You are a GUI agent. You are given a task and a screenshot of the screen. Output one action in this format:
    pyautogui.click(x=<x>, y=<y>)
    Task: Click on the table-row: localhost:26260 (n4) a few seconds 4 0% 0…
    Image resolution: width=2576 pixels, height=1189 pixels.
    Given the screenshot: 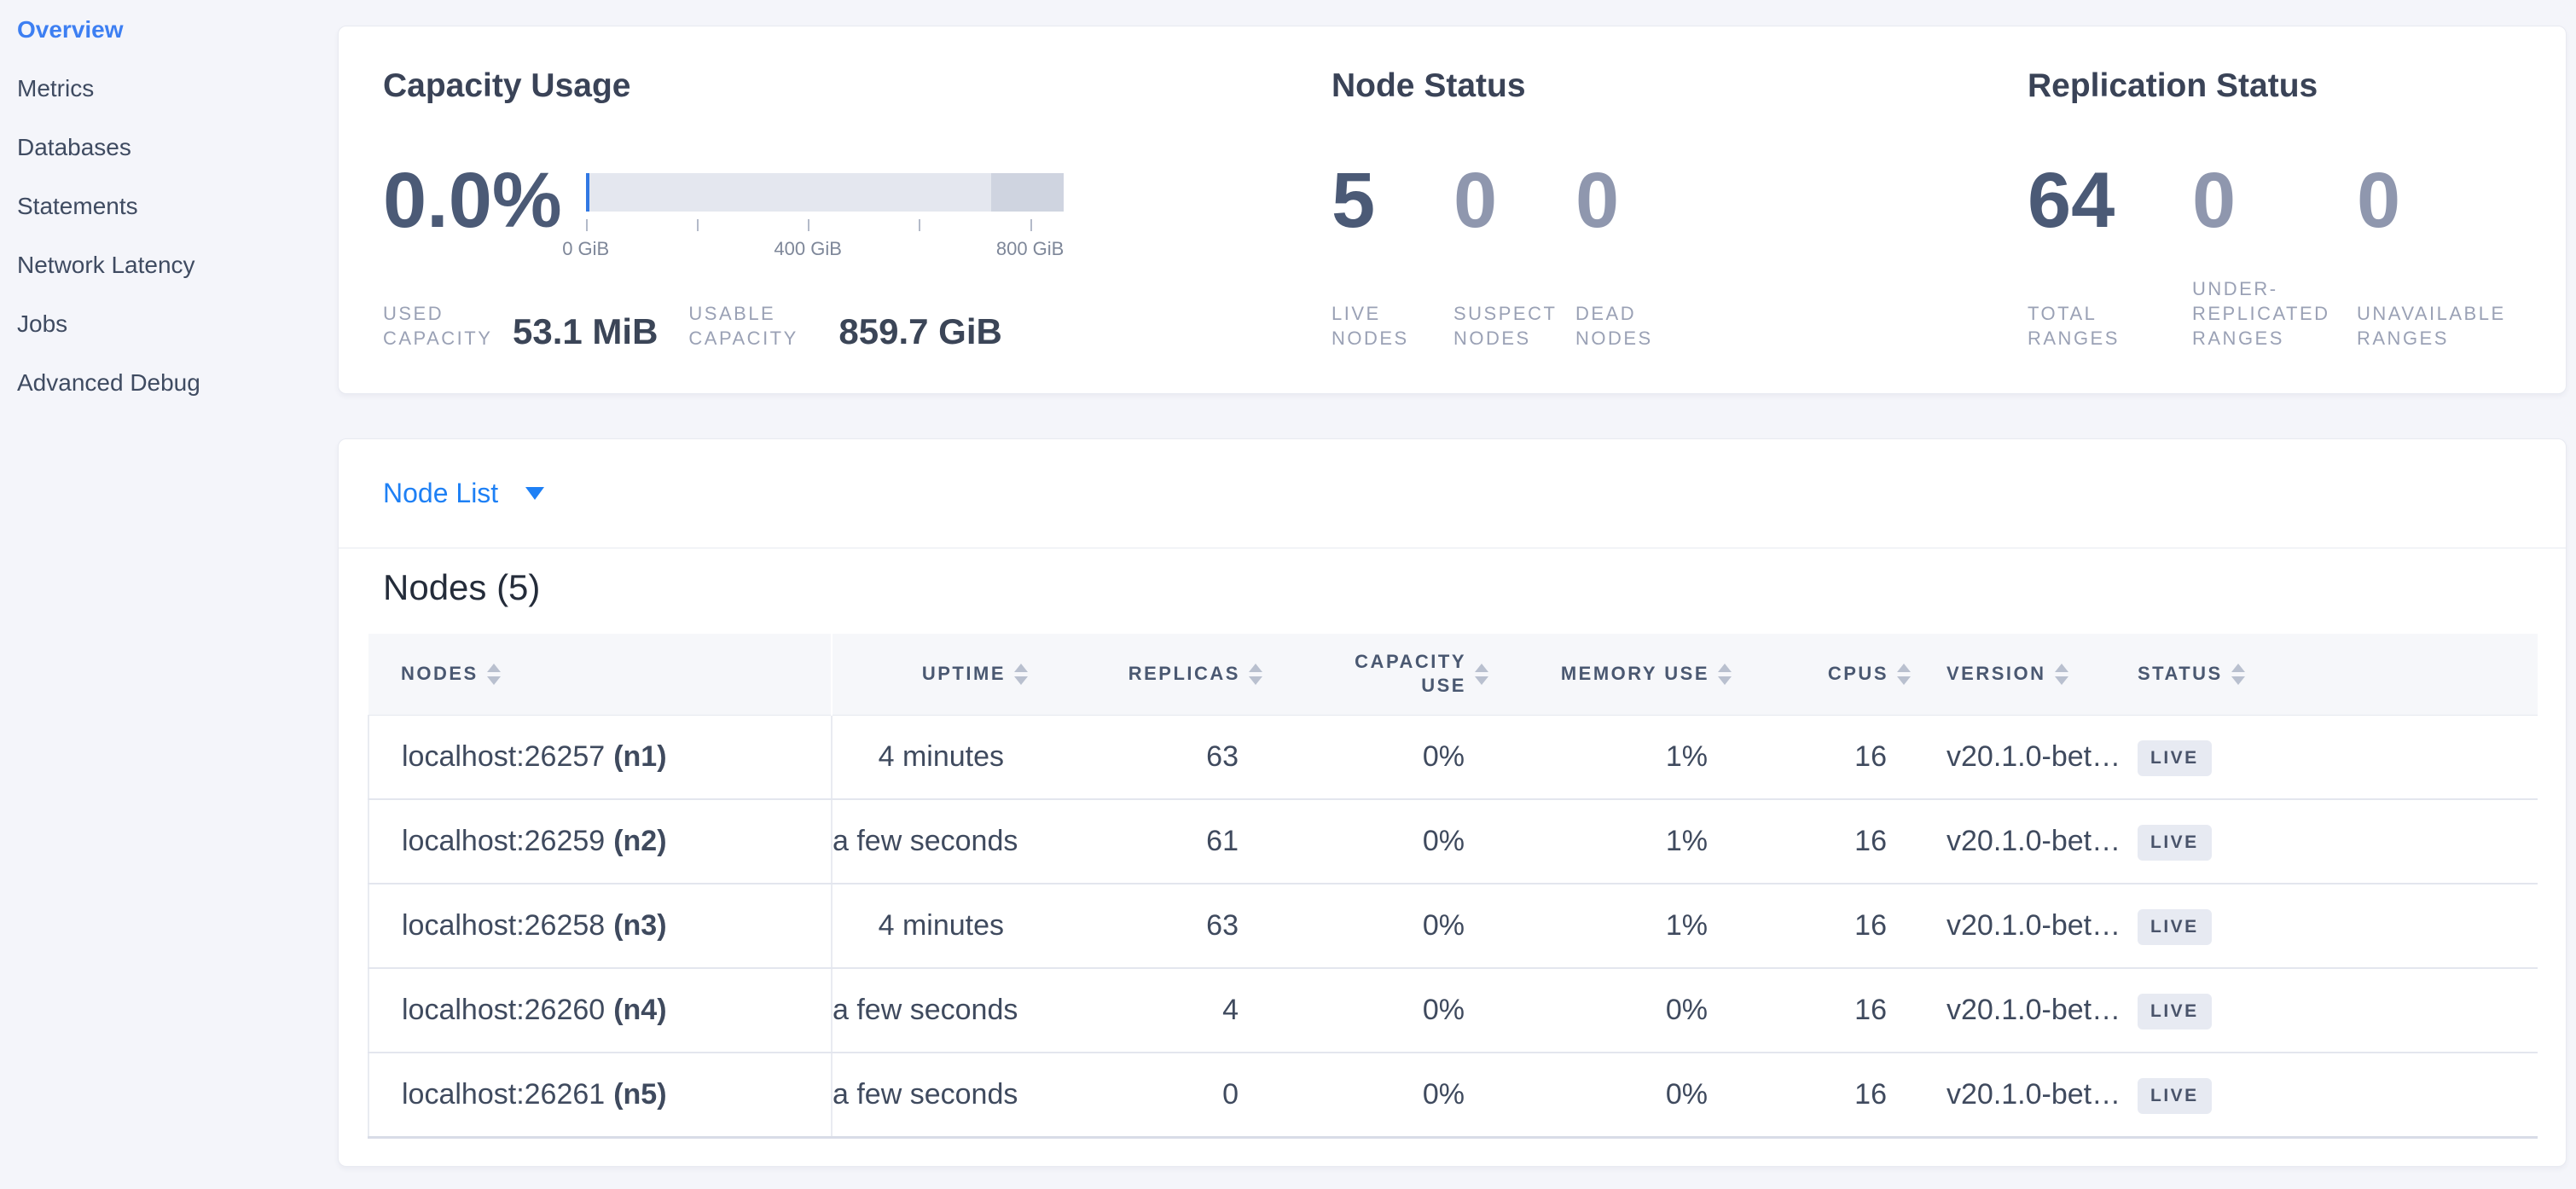 What is the action you would take?
    pyautogui.click(x=1453, y=1010)
    